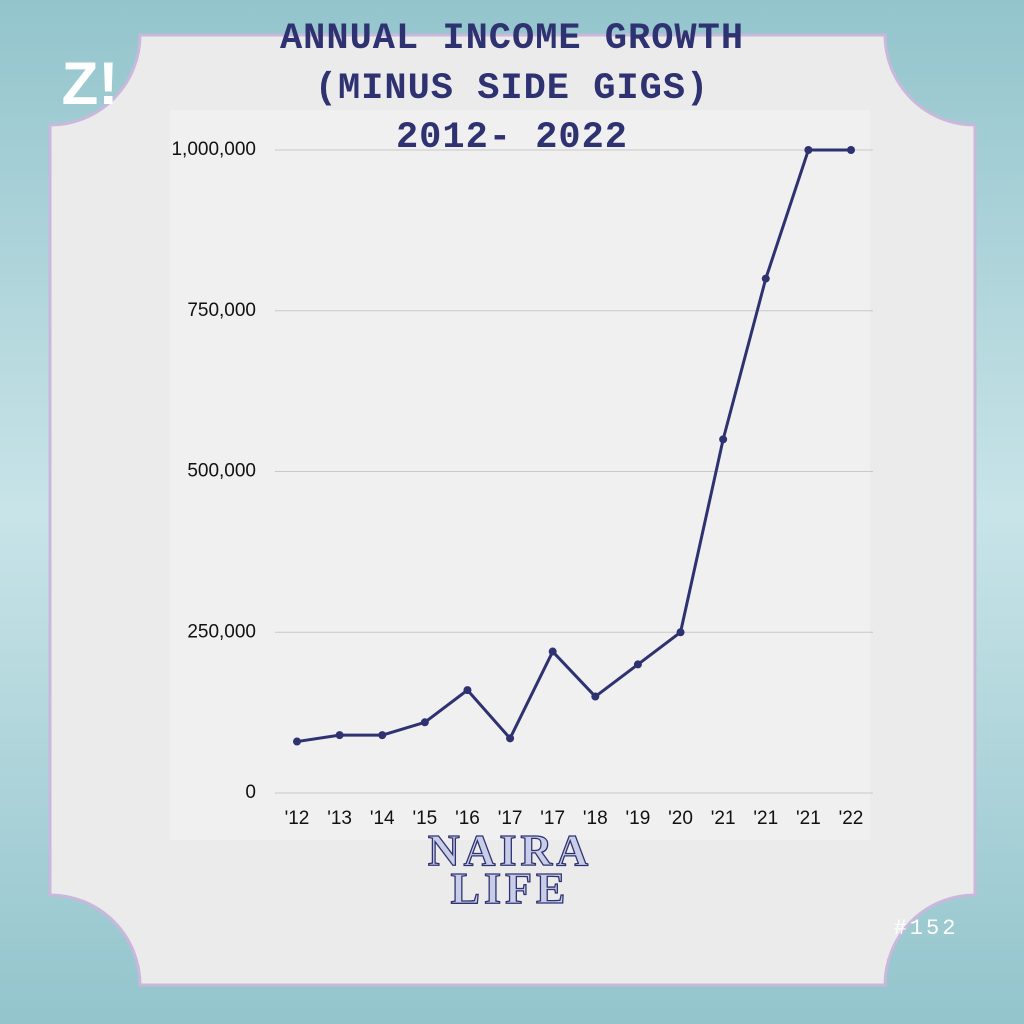 This screenshot has width=1024, height=1024. Describe the element at coordinates (213, 149) in the screenshot. I see `y-tick-label: 1,000,000` at that location.